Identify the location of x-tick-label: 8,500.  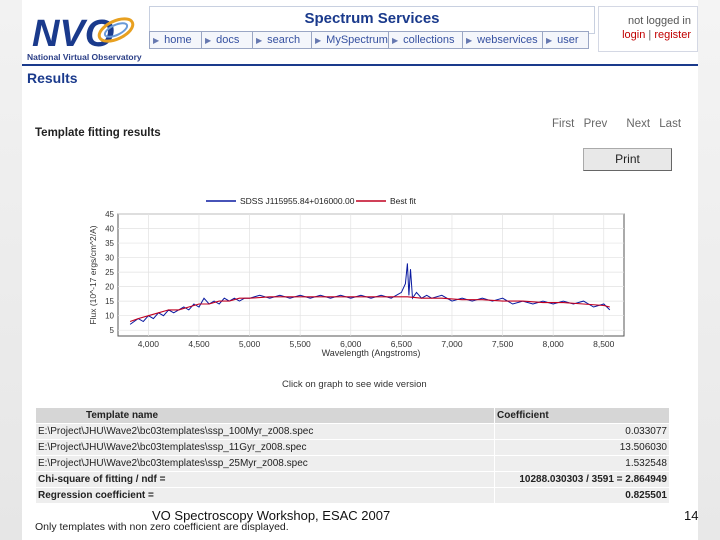
(604, 344).